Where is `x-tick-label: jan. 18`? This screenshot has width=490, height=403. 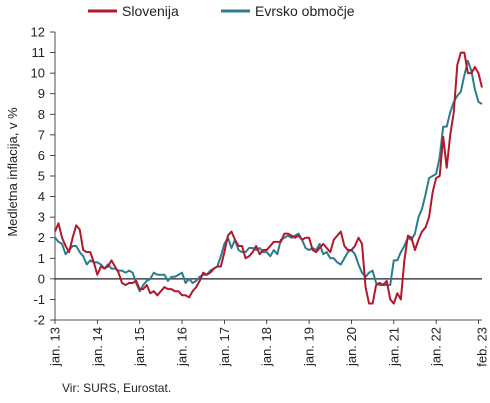
x-tick-label: jan. 18 is located at coordinates (266, 347).